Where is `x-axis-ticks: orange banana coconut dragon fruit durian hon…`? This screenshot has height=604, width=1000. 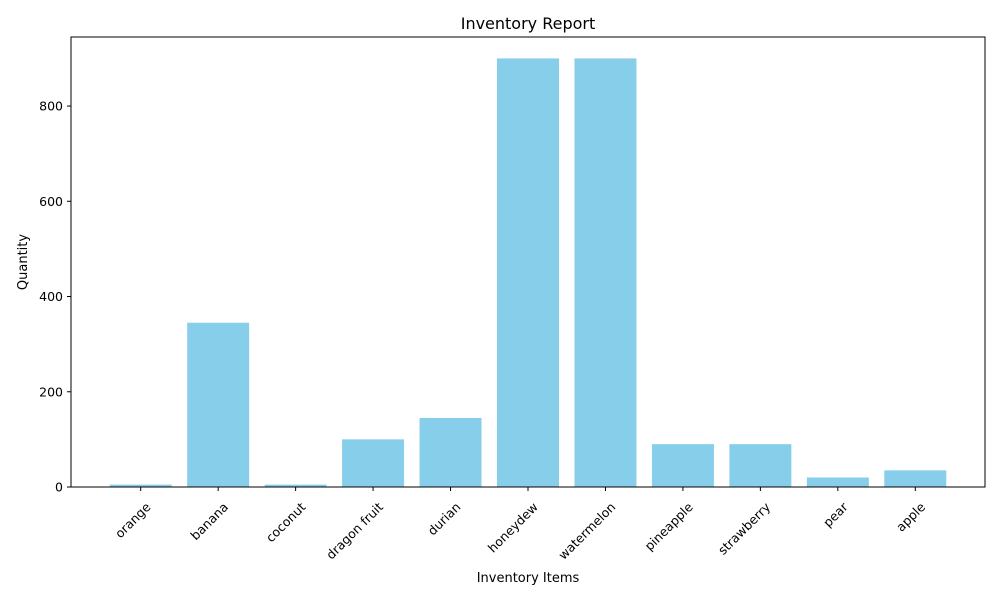
x-axis-ticks: orange banana coconut dragon fruit durian hon… is located at coordinates (520, 524).